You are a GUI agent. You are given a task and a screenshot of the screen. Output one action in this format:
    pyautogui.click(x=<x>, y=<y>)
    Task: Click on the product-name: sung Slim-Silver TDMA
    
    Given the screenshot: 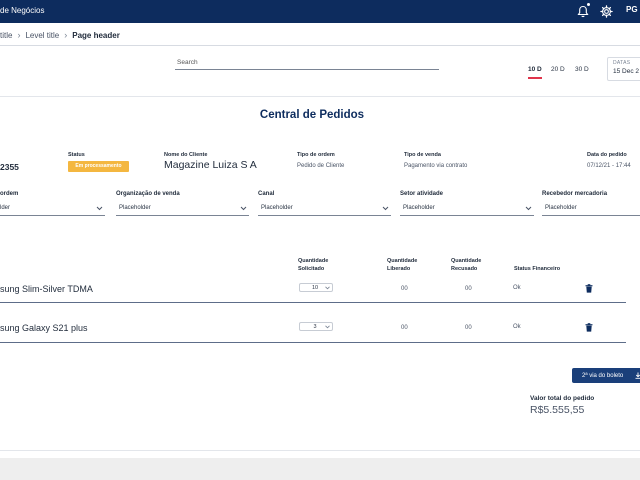 What is the action you would take?
    pyautogui.click(x=46, y=289)
    